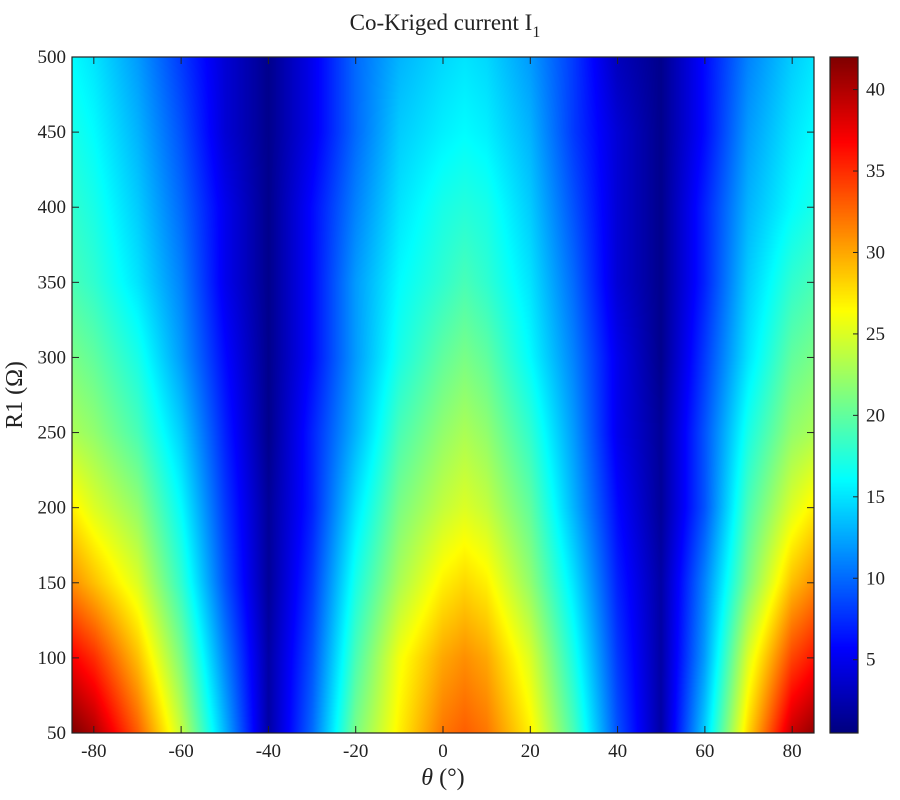 The image size is (900, 800). I want to click on colorbar-tick-label: 5, so click(871, 660).